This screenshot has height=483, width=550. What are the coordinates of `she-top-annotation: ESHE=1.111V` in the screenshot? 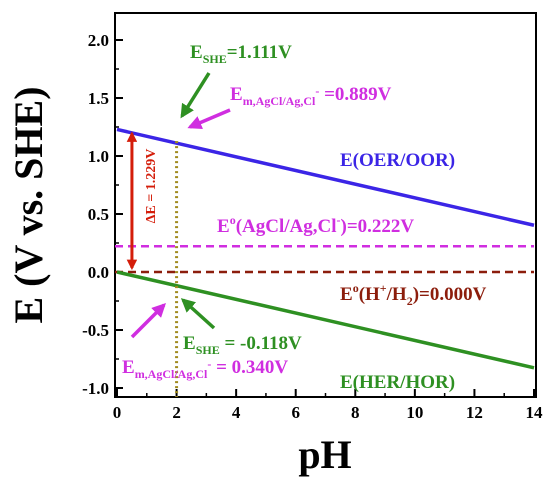 It's located at (241, 54).